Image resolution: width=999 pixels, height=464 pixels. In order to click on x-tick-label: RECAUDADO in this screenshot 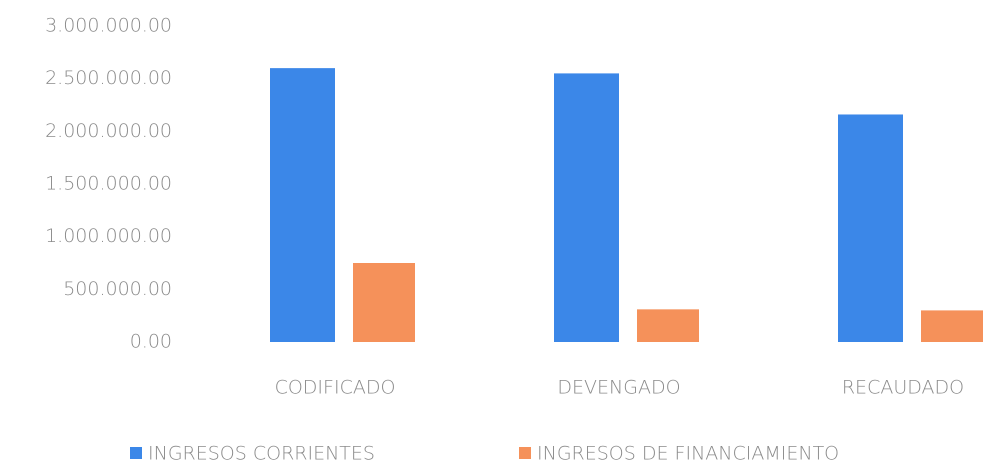, I will do `click(903, 388)`.